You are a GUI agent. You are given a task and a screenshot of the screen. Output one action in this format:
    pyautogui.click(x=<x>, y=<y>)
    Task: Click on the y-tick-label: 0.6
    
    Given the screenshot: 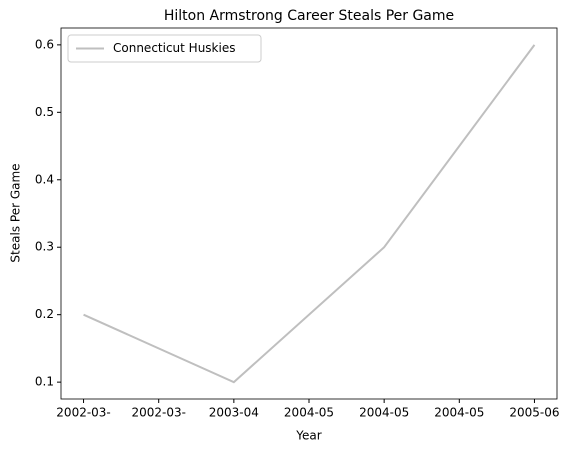 What is the action you would take?
    pyautogui.click(x=44, y=44)
    